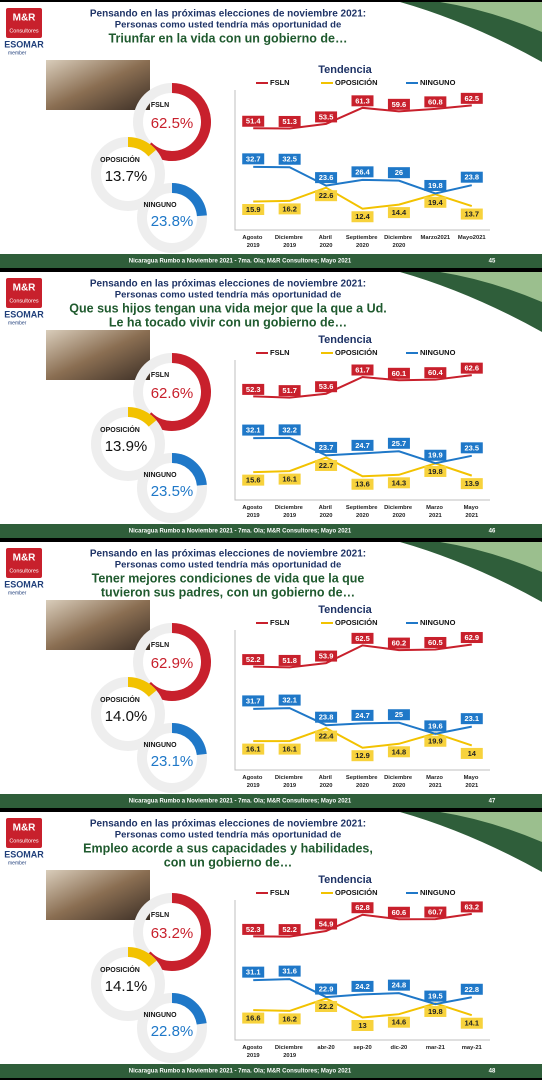  What do you see at coordinates (253, 121) in the screenshot?
I see `value-label: 51.4` at bounding box center [253, 121].